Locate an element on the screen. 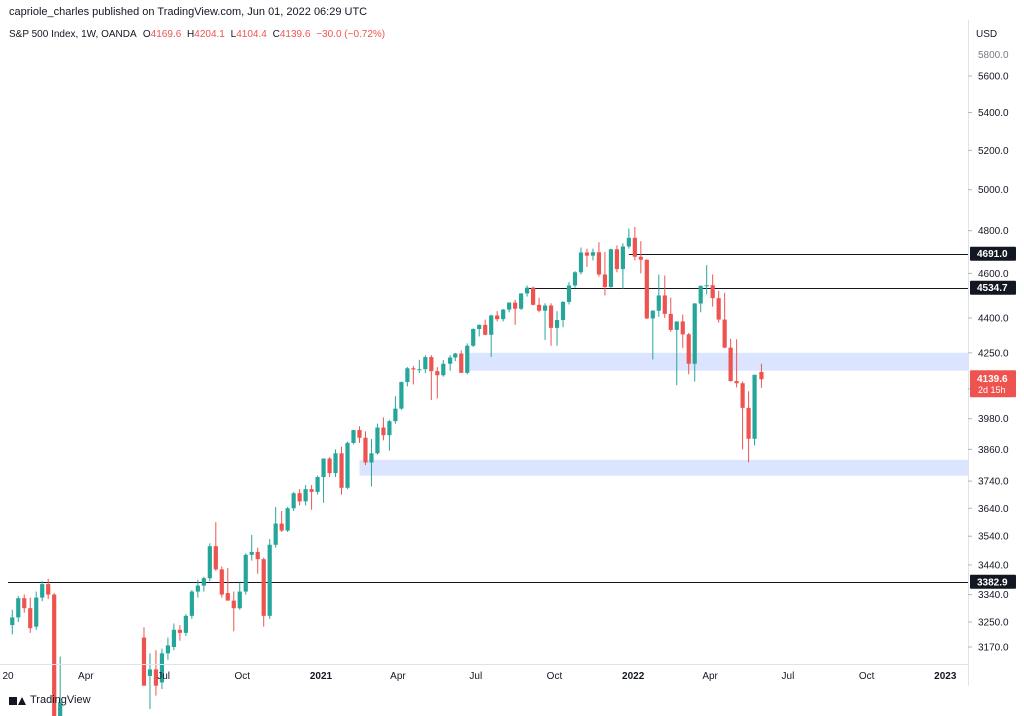 Image resolution: width=1024 pixels, height=716 pixels. high-value: 4204.1 is located at coordinates (209, 34).